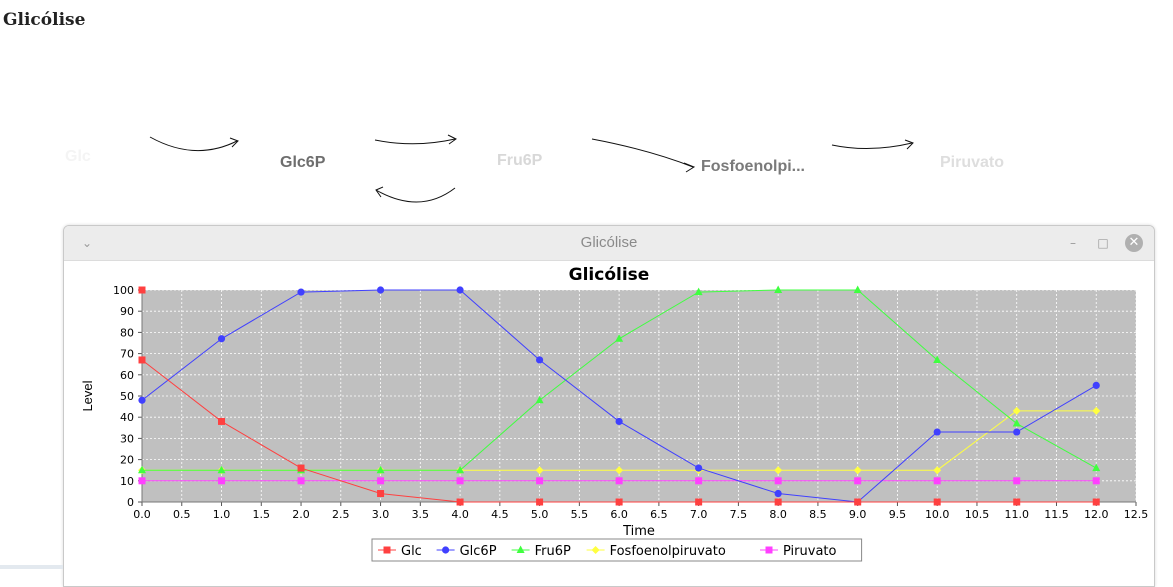 This screenshot has height=587, width=1173. Describe the element at coordinates (478, 551) in the screenshot. I see `legend-label-glc6p: Glc6P` at that location.